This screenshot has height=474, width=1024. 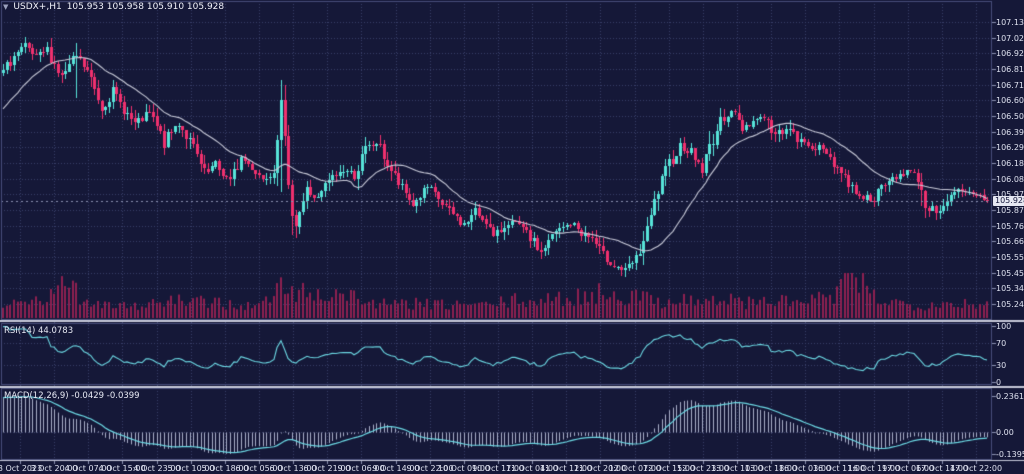 What do you see at coordinates (225, 468) in the screenshot?
I see `time-axis-tick: 5 Oct 18:00` at bounding box center [225, 468].